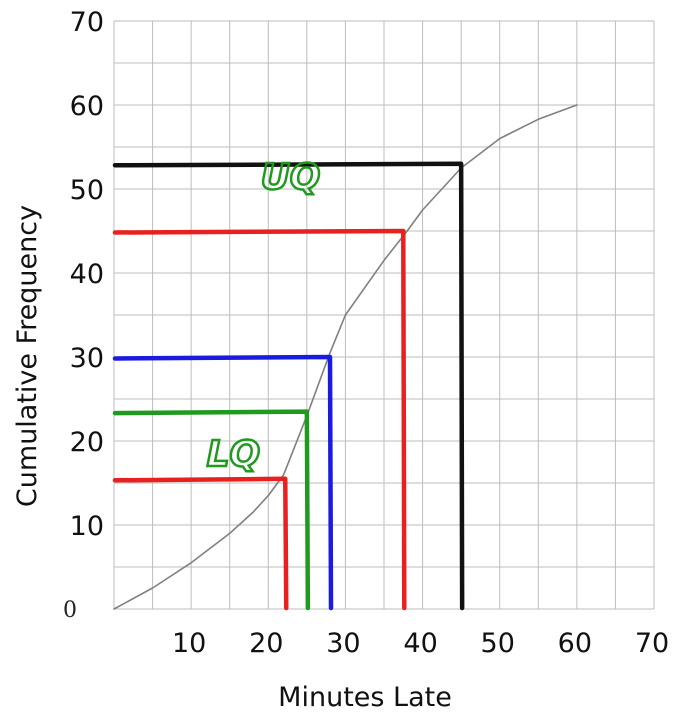  I want to click on x-tick-label: 20, so click(266, 643).